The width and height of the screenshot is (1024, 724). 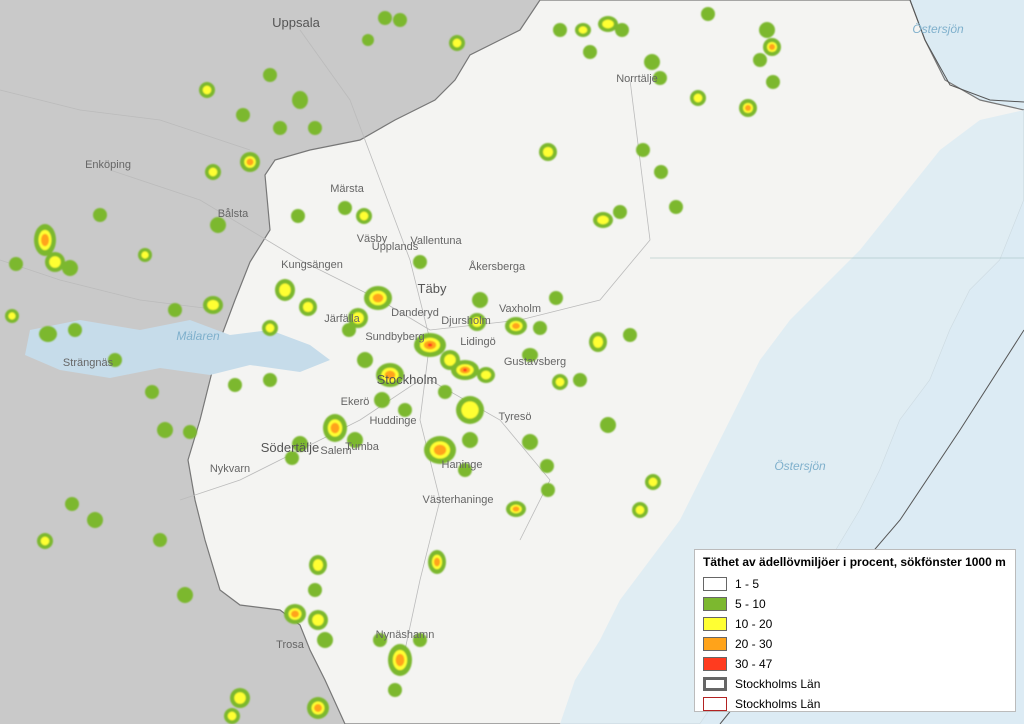 What do you see at coordinates (497, 266) in the screenshot?
I see `place-label: Åkersberga` at bounding box center [497, 266].